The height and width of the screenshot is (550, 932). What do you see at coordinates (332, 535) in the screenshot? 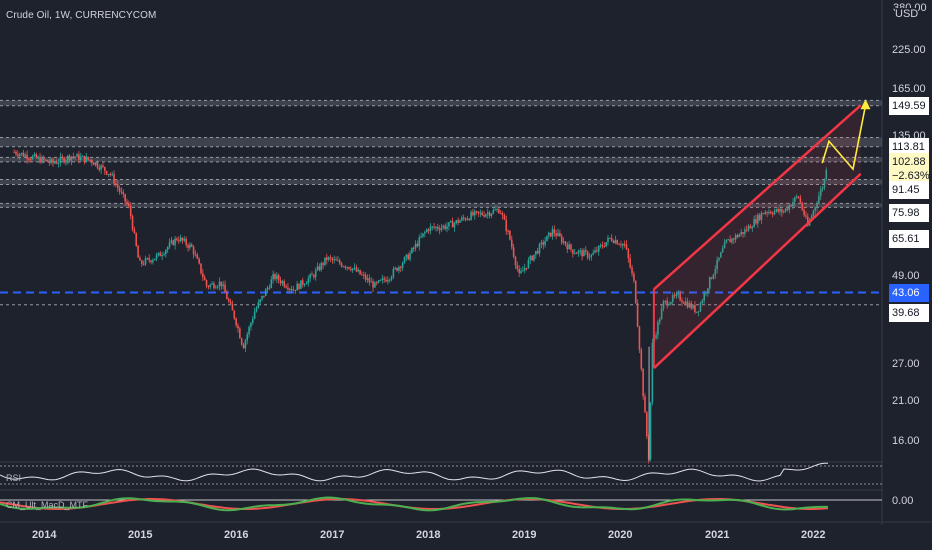
I see `time-axis-label: 2017` at bounding box center [332, 535].